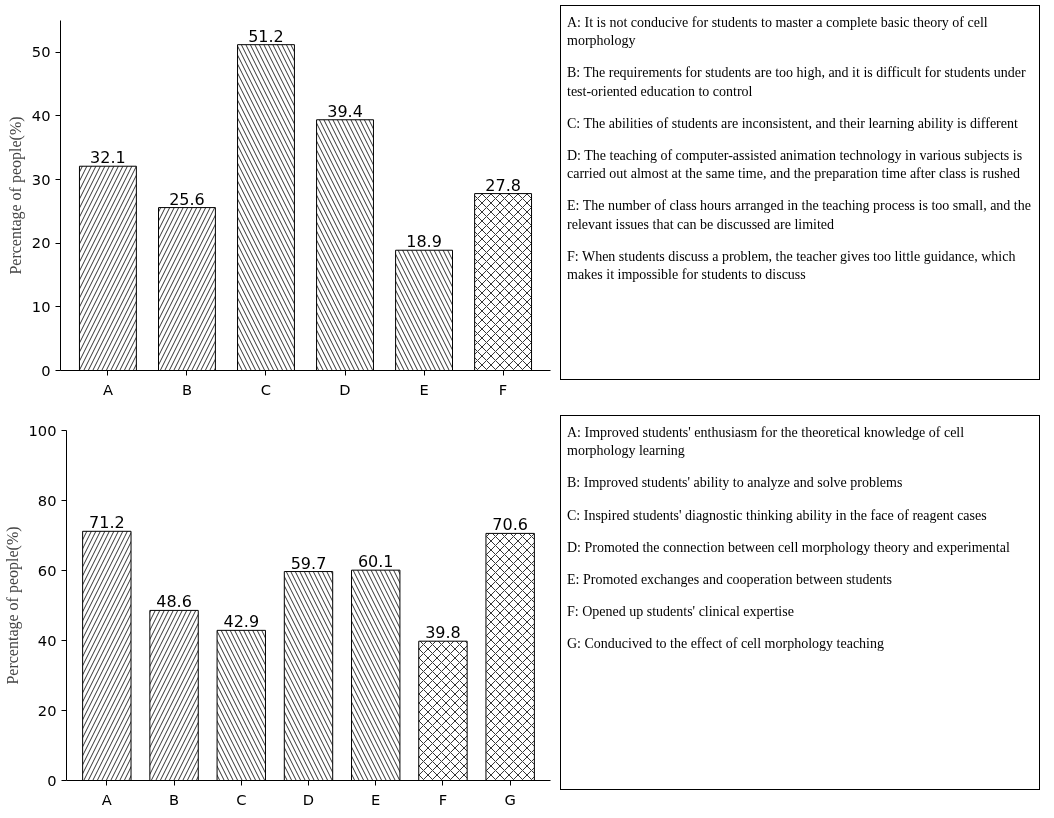 The image size is (1054, 818). Describe the element at coordinates (41, 306) in the screenshot. I see `y-tick-label: 10` at that location.